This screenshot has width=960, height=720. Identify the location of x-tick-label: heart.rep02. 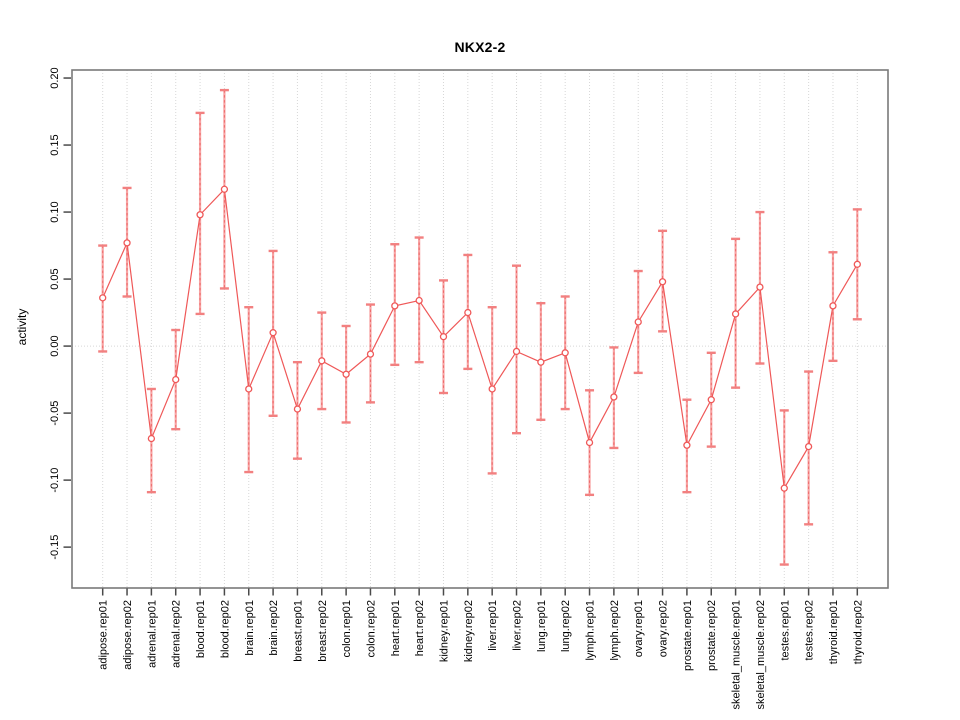
(420, 628).